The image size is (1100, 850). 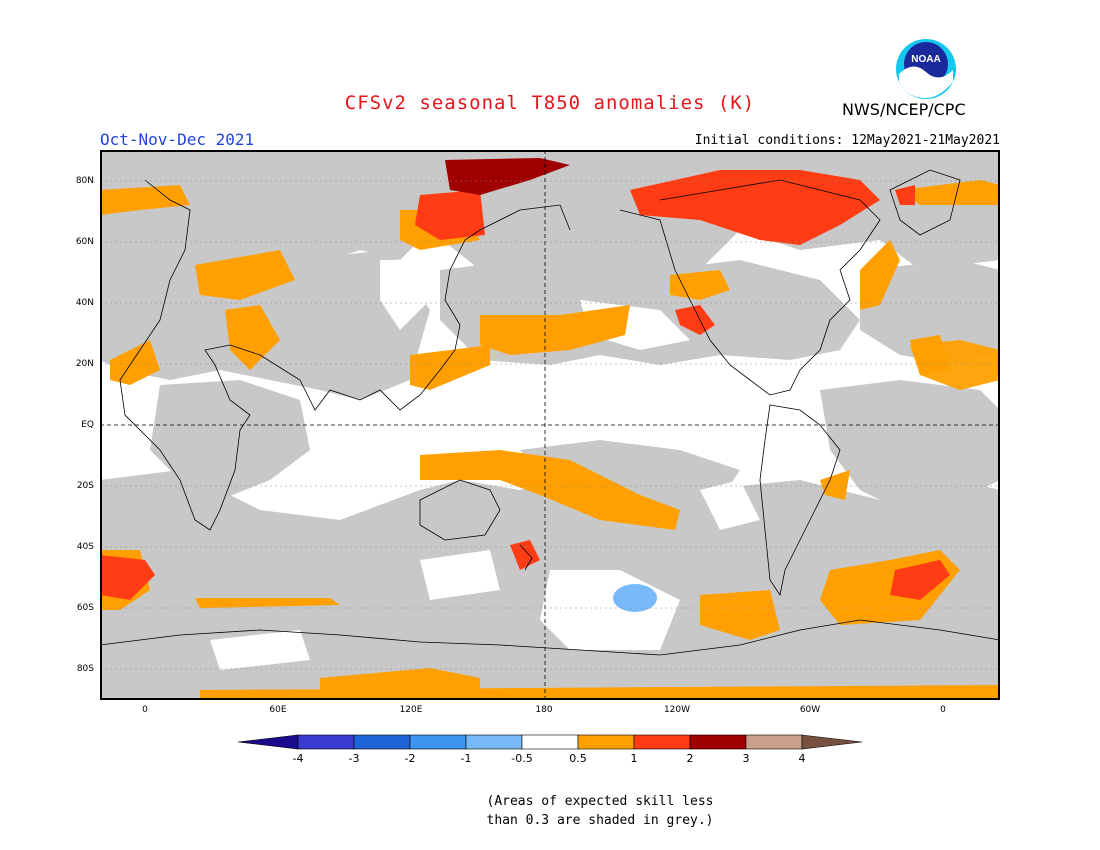 What do you see at coordinates (746, 758) in the screenshot?
I see `legend-label: 3` at bounding box center [746, 758].